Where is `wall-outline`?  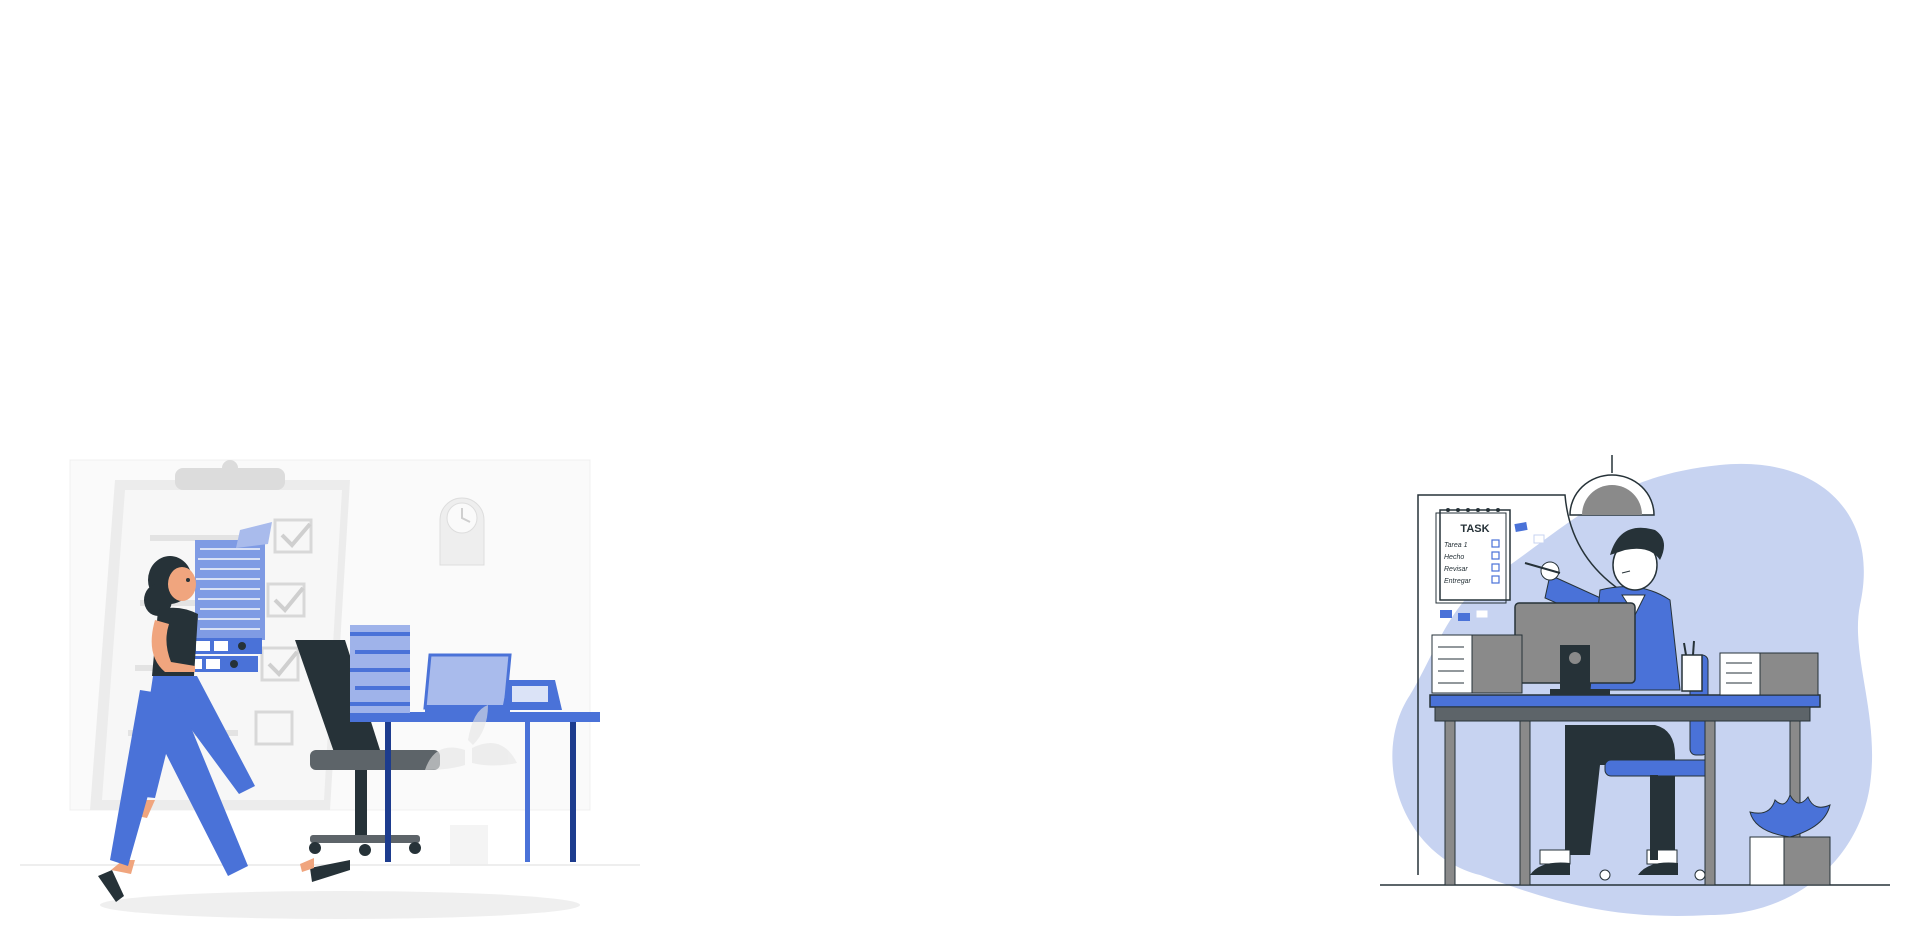 wall-outline is located at coordinates (1519, 684).